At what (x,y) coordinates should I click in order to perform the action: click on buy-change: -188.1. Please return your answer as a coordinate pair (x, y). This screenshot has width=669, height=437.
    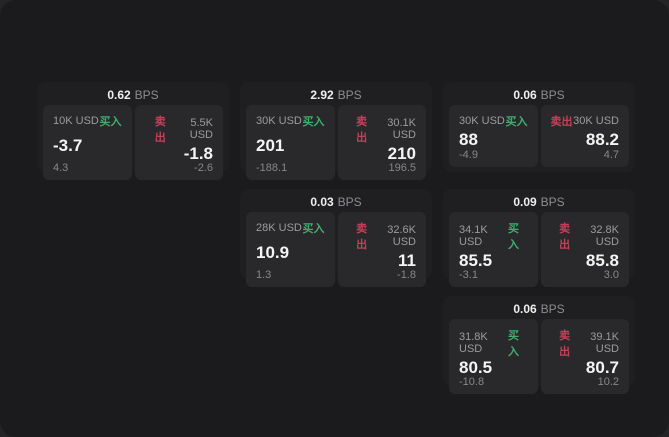
    Looking at the image, I should click on (272, 168).